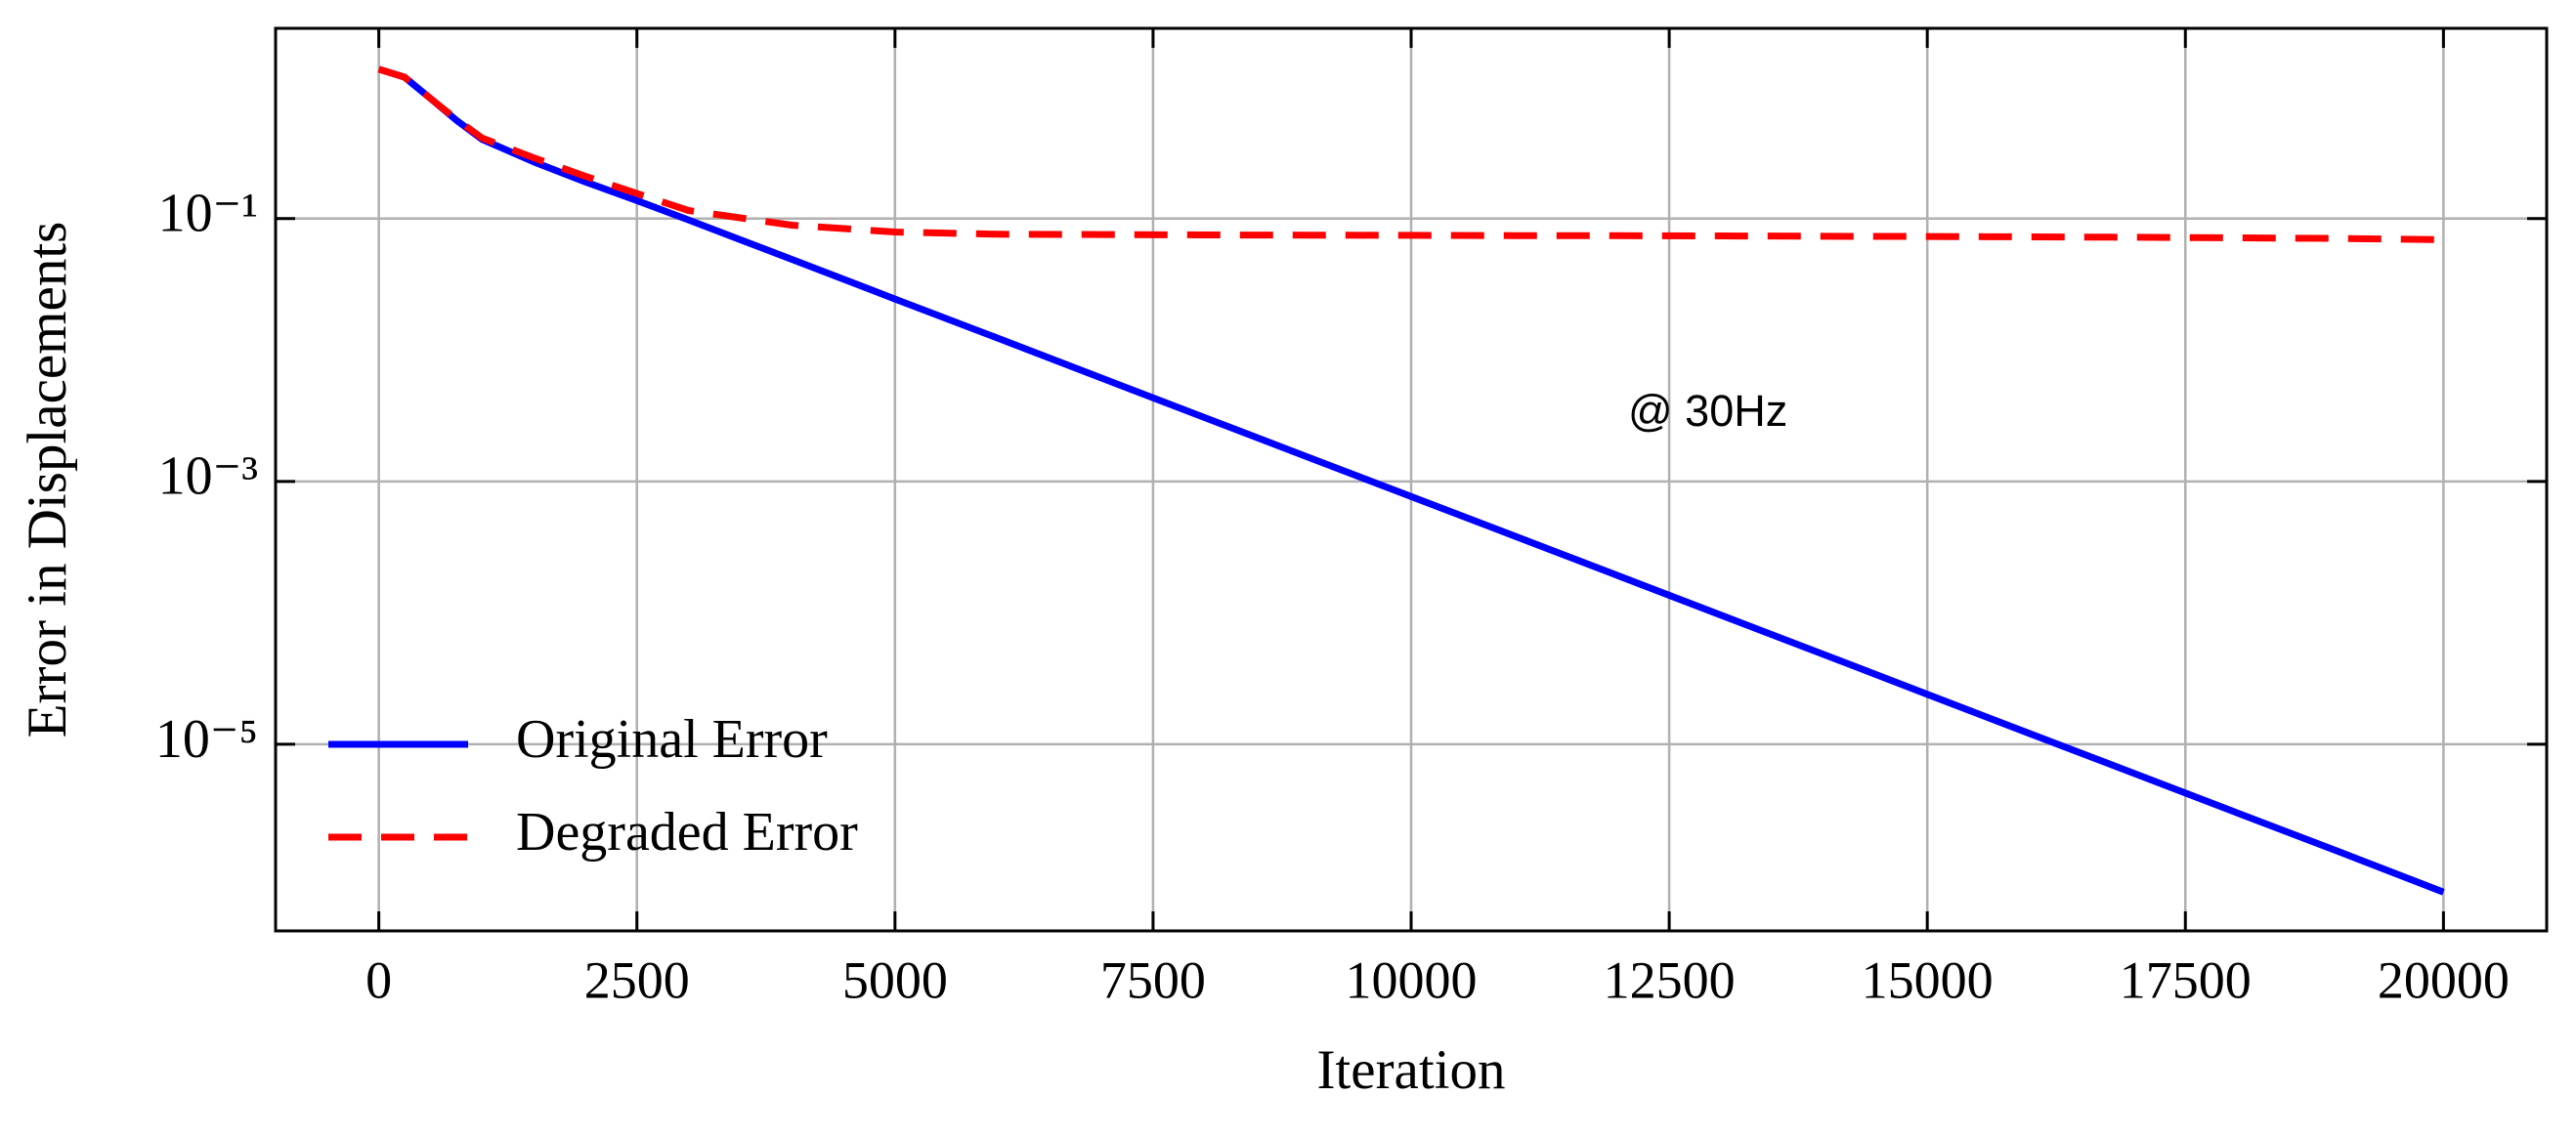  What do you see at coordinates (687, 832) in the screenshot?
I see `legend-label: Degraded Error` at bounding box center [687, 832].